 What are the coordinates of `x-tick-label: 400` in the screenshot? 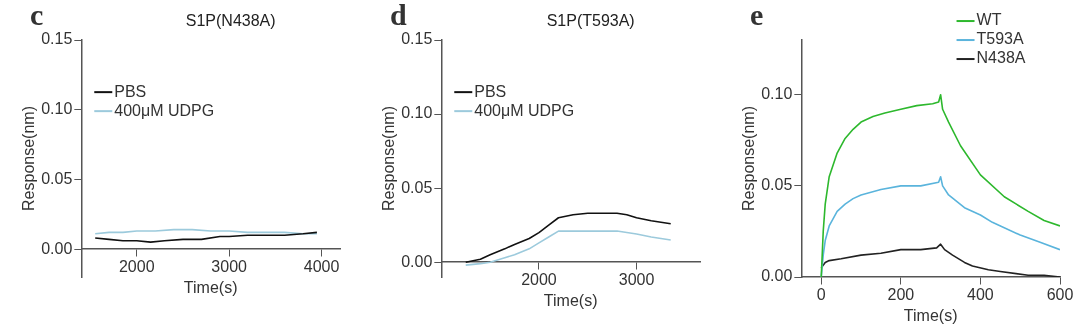 It's located at (980, 295).